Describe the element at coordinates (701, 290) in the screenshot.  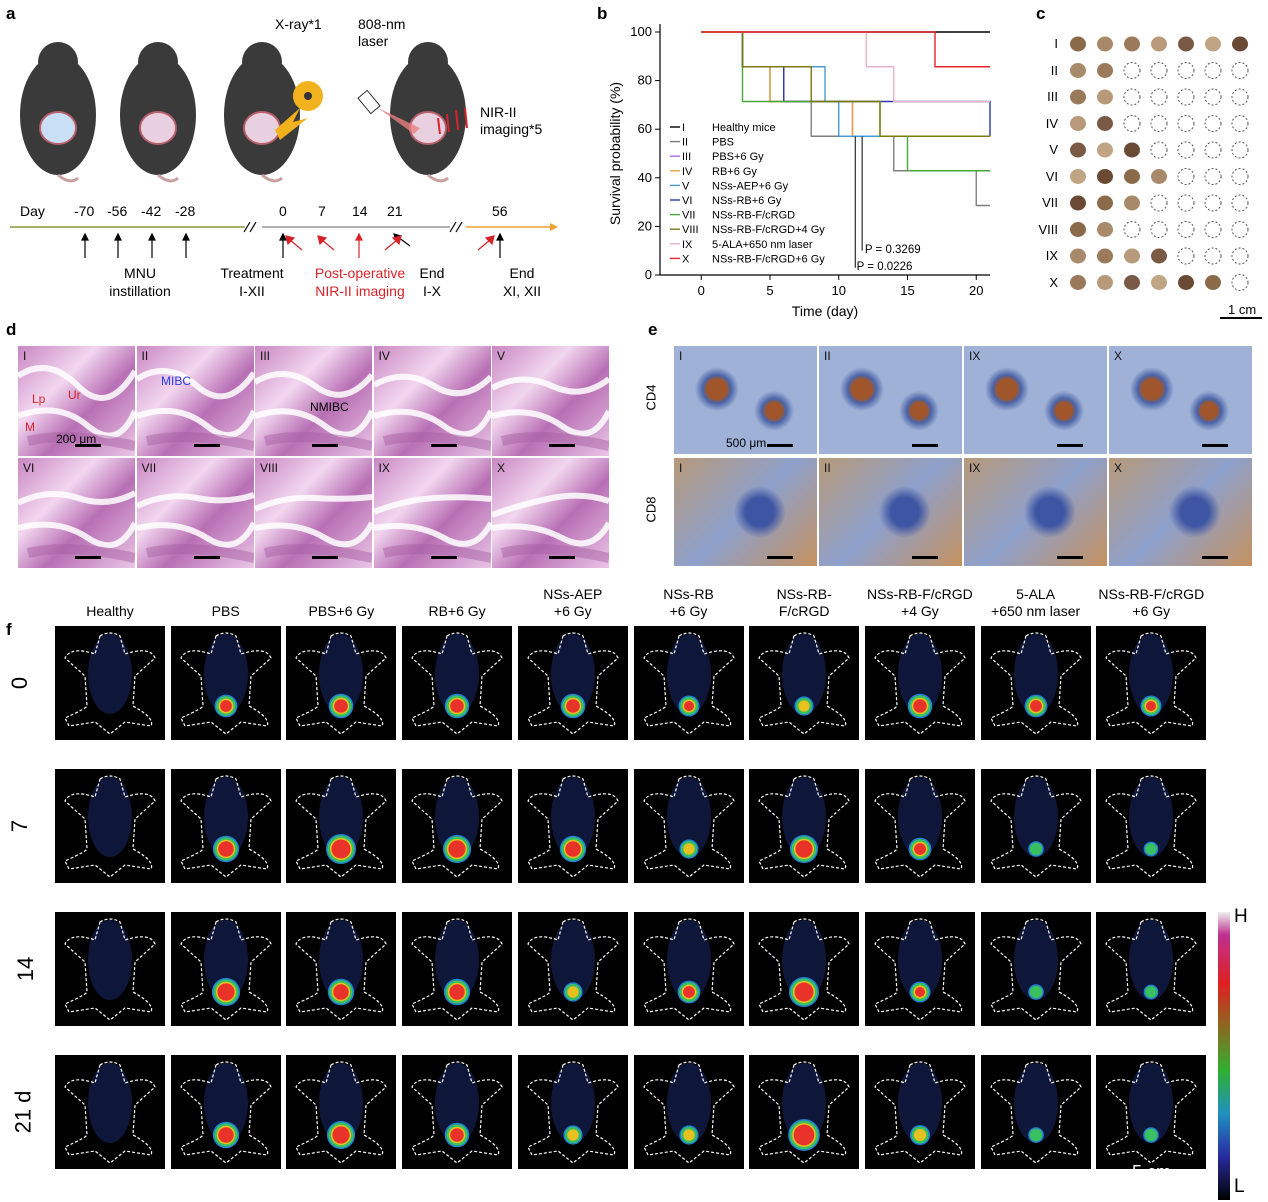
I see `x-tick-label: 0` at that location.